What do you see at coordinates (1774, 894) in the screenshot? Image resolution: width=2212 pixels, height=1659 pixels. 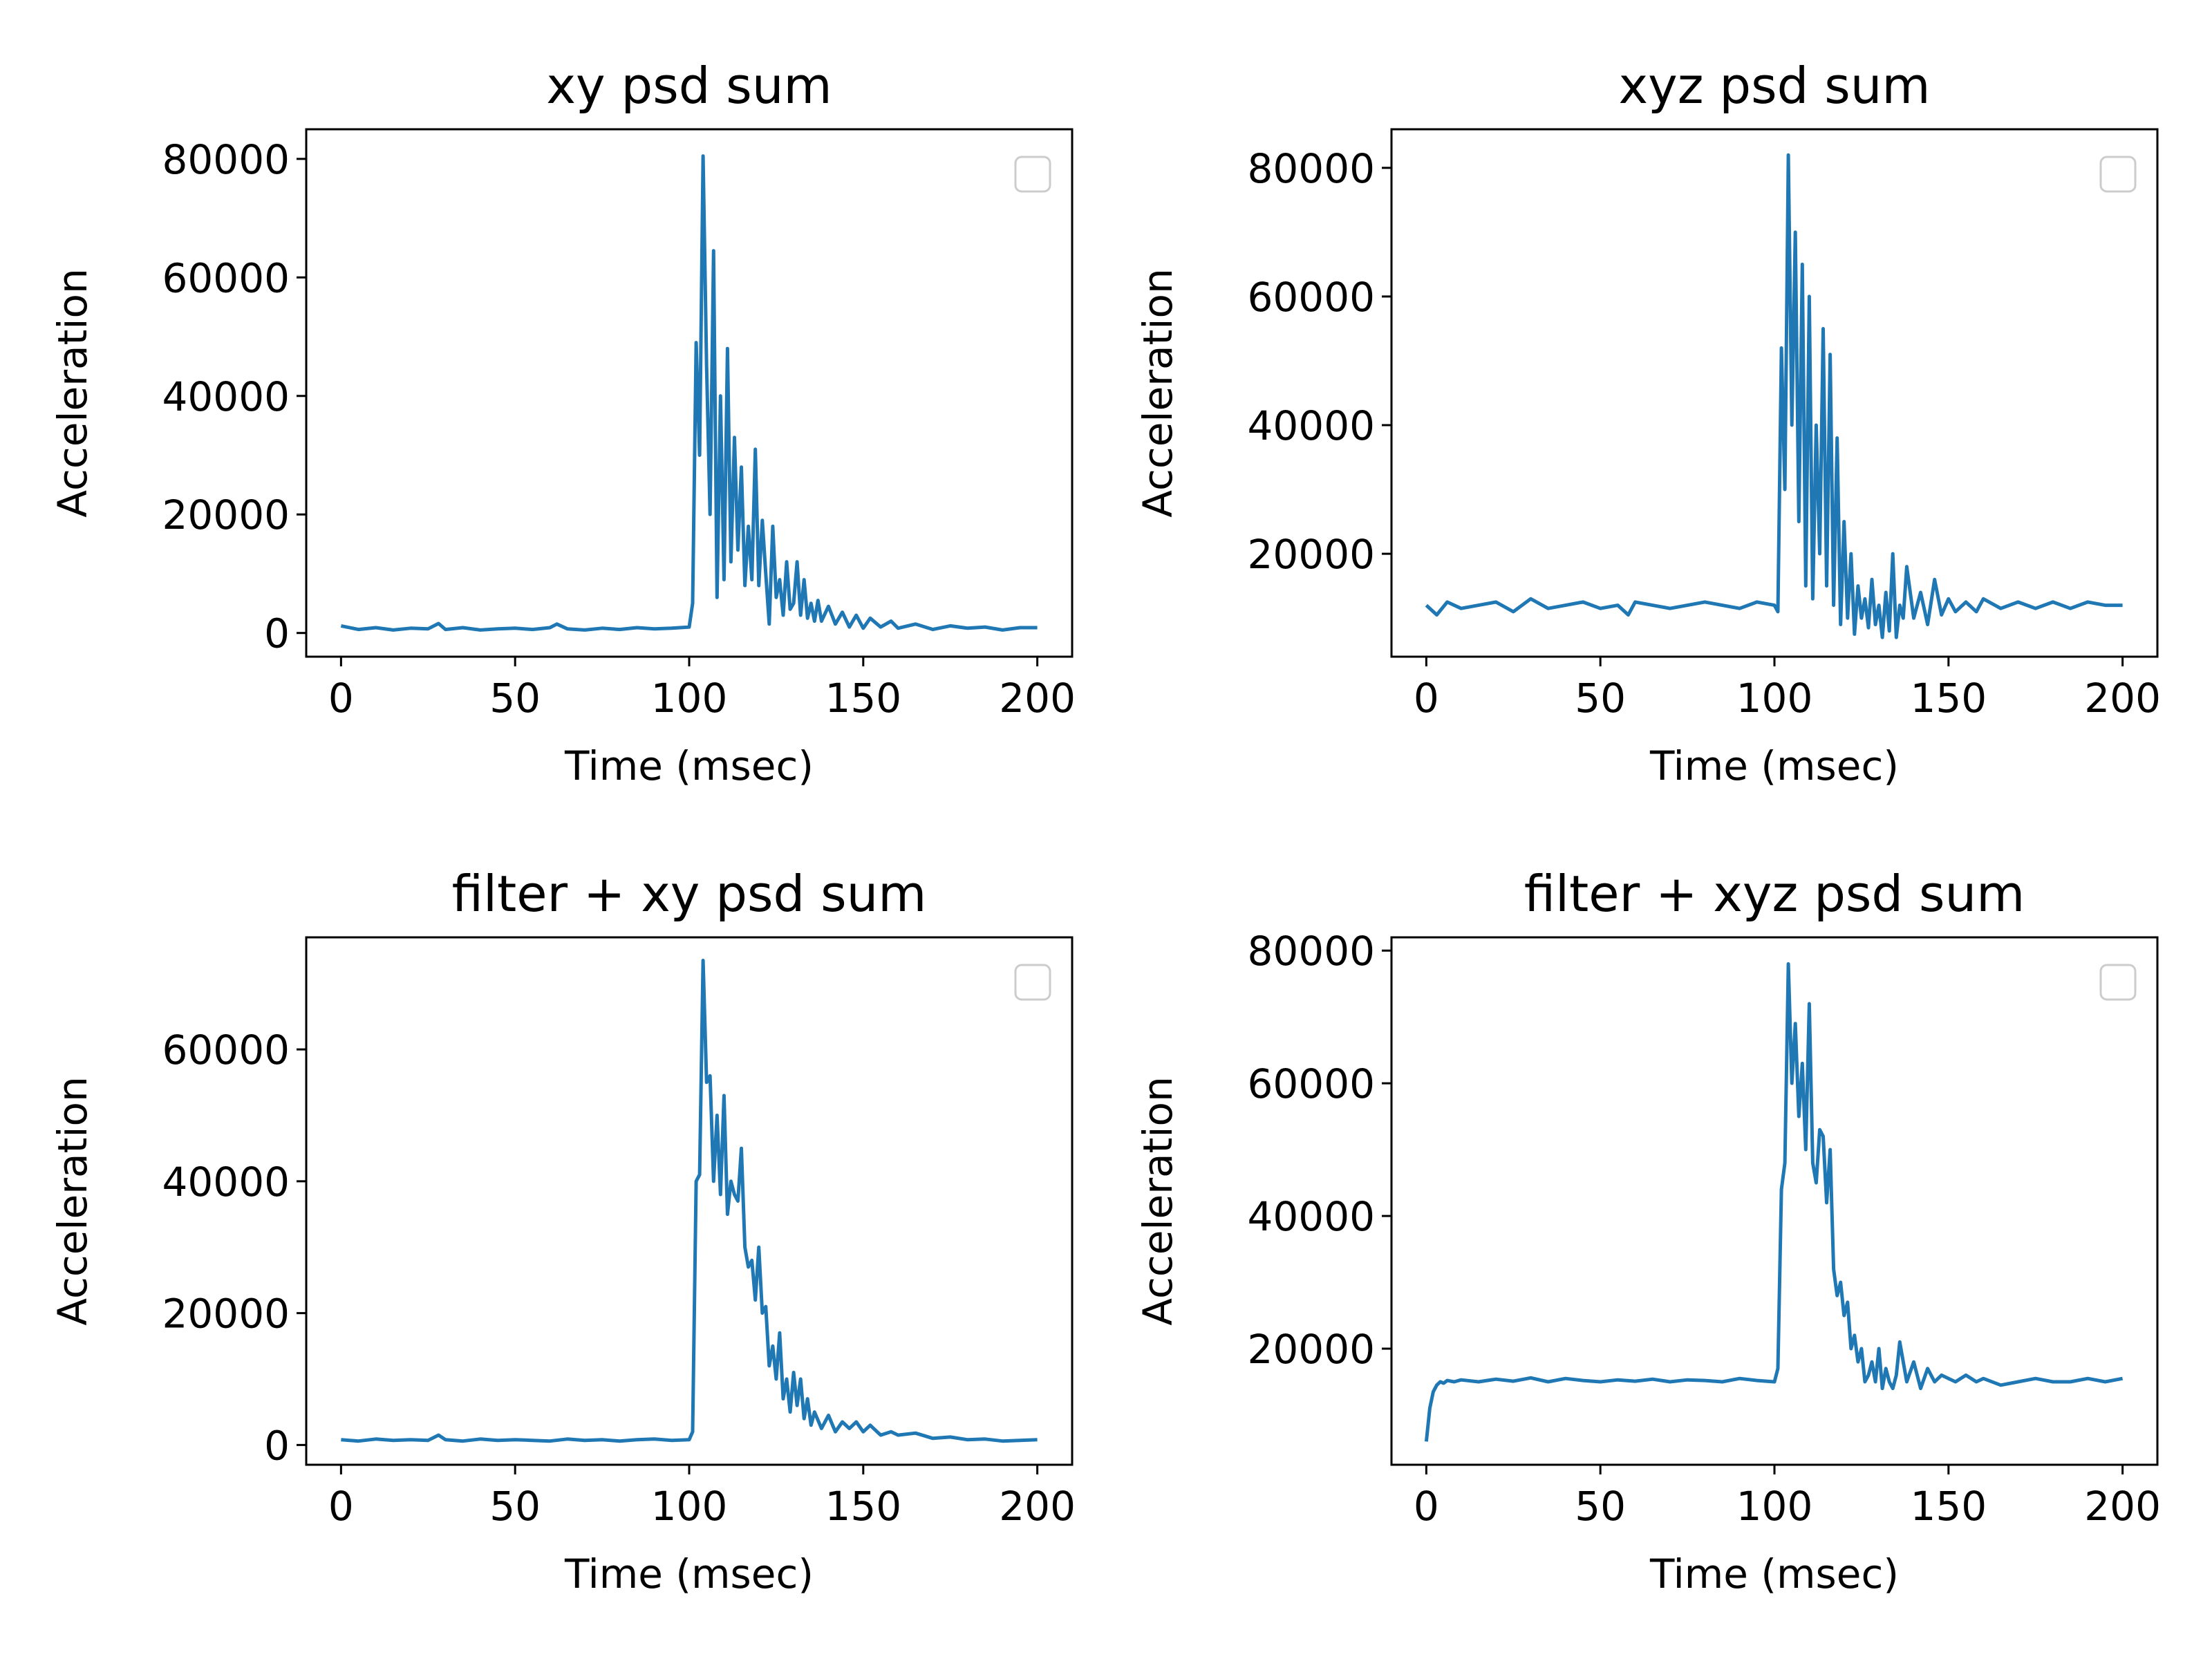 I see `chart-title: filter + xyz psd sum` at bounding box center [1774, 894].